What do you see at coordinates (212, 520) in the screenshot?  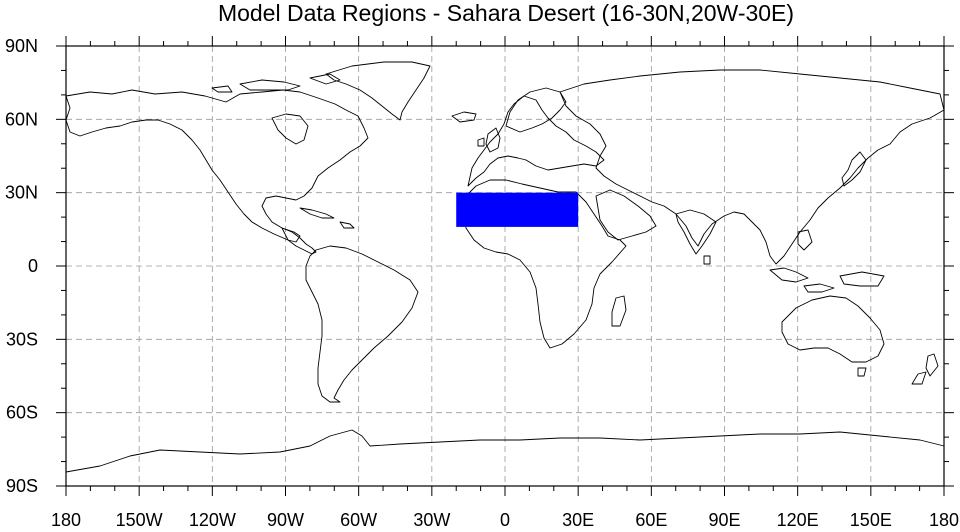 I see `x-tick-label: 120W` at bounding box center [212, 520].